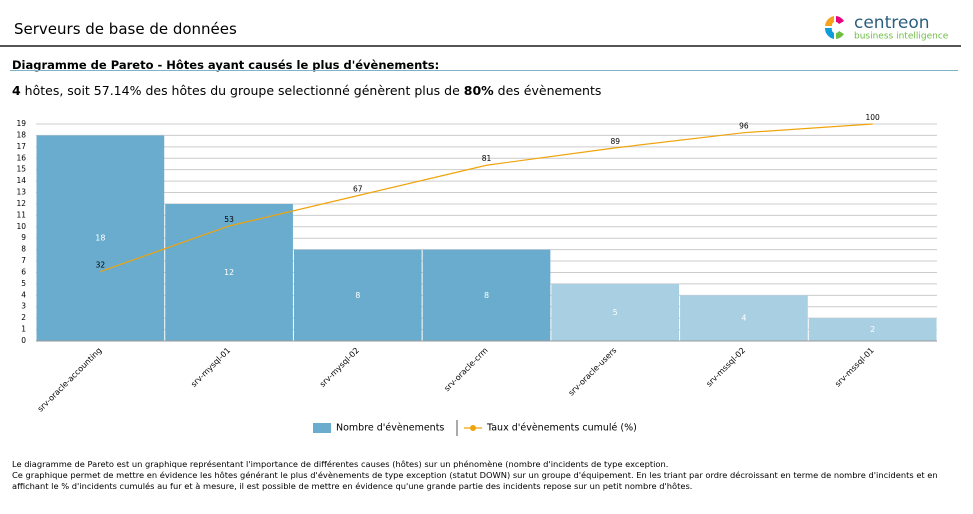 The height and width of the screenshot is (514, 973). What do you see at coordinates (21, 134) in the screenshot?
I see `y-tick-label: 18` at bounding box center [21, 134].